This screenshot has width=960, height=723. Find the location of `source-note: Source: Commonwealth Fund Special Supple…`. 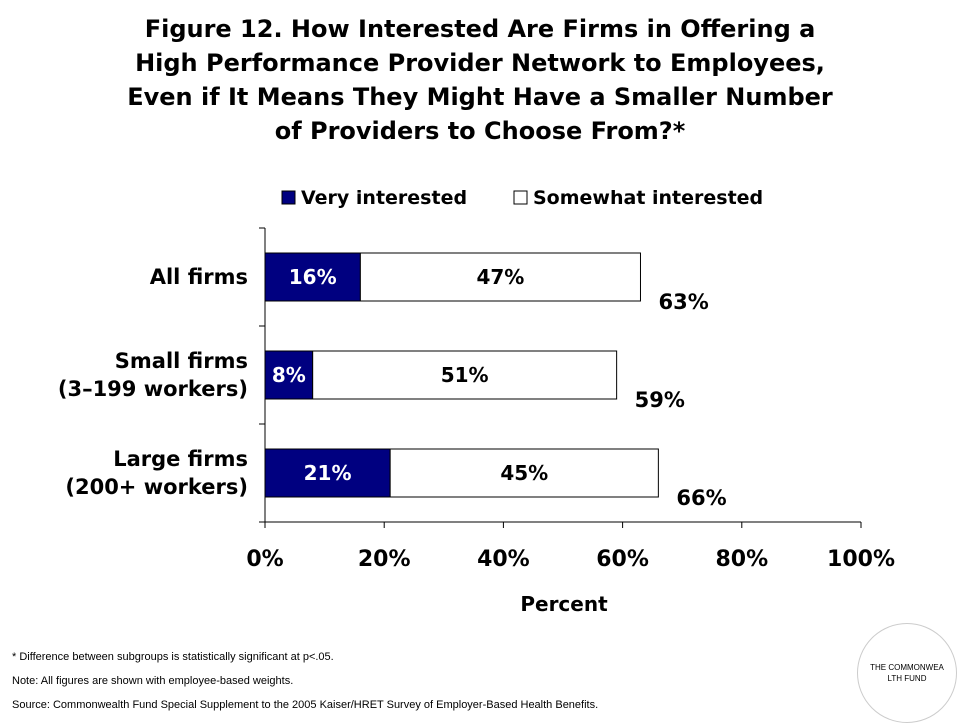

source-note: Source: Commonwealth Fund Special Supple… is located at coordinates (305, 705).